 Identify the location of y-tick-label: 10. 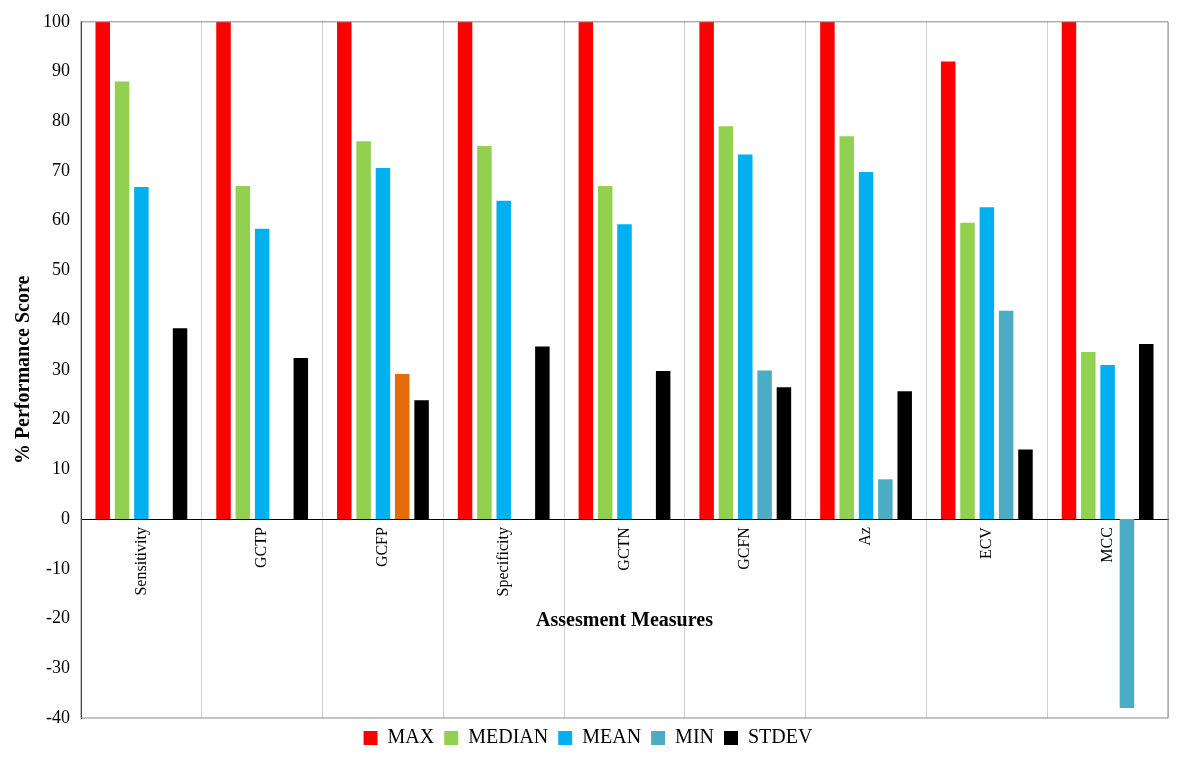
(61, 468).